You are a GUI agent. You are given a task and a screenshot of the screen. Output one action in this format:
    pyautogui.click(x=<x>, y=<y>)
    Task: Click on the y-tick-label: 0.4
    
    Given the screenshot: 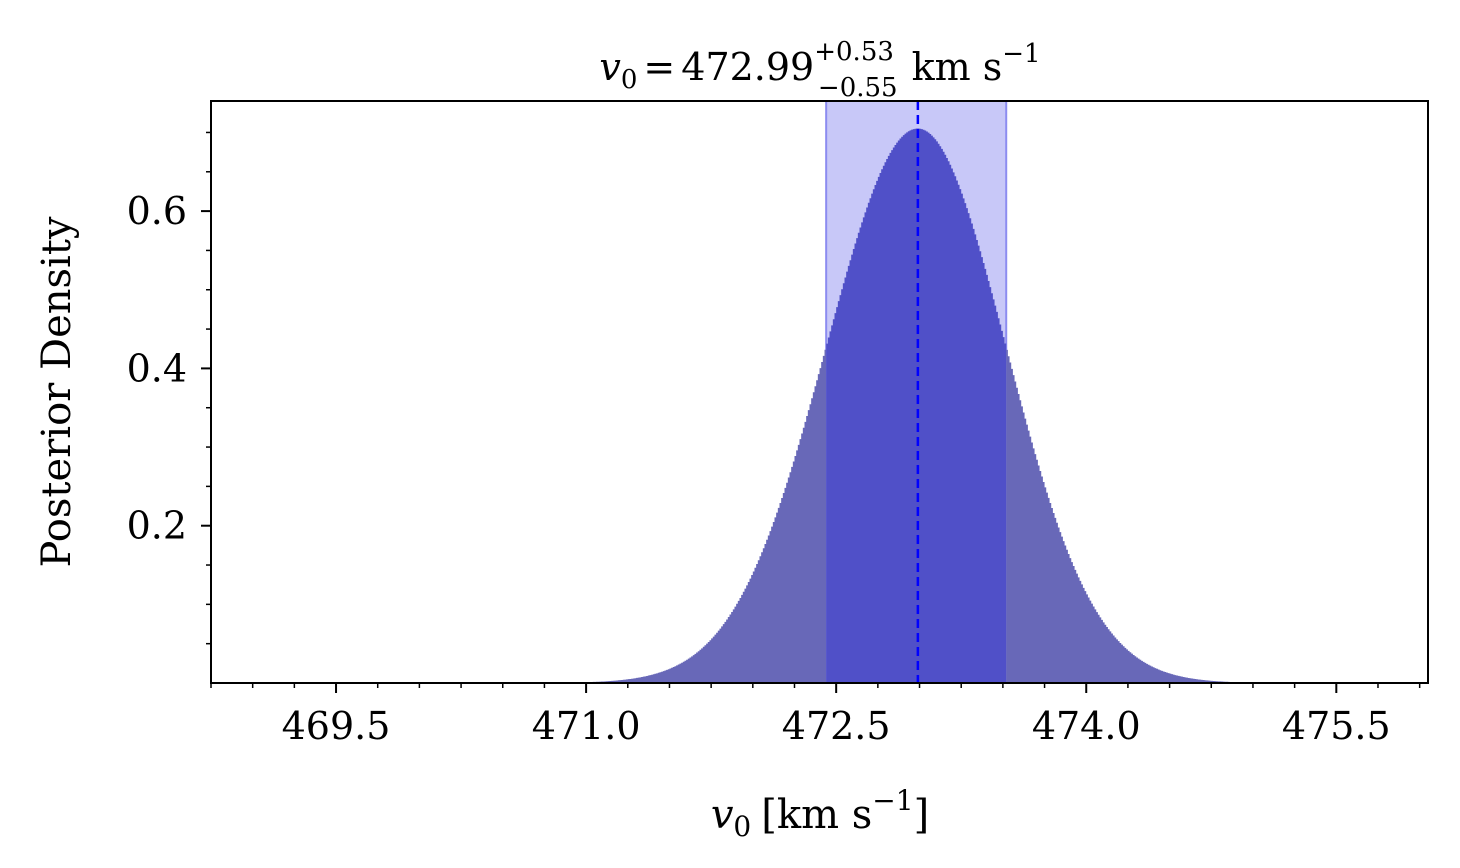 What is the action you would take?
    pyautogui.click(x=157, y=368)
    